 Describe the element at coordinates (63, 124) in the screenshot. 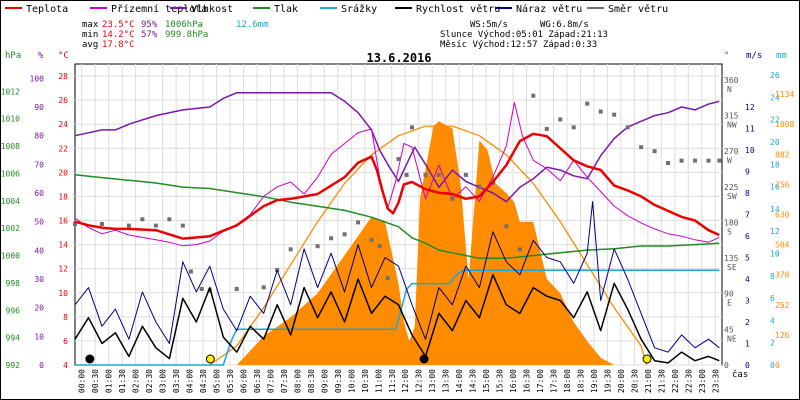

I see `y-tick-temp: 24` at that location.